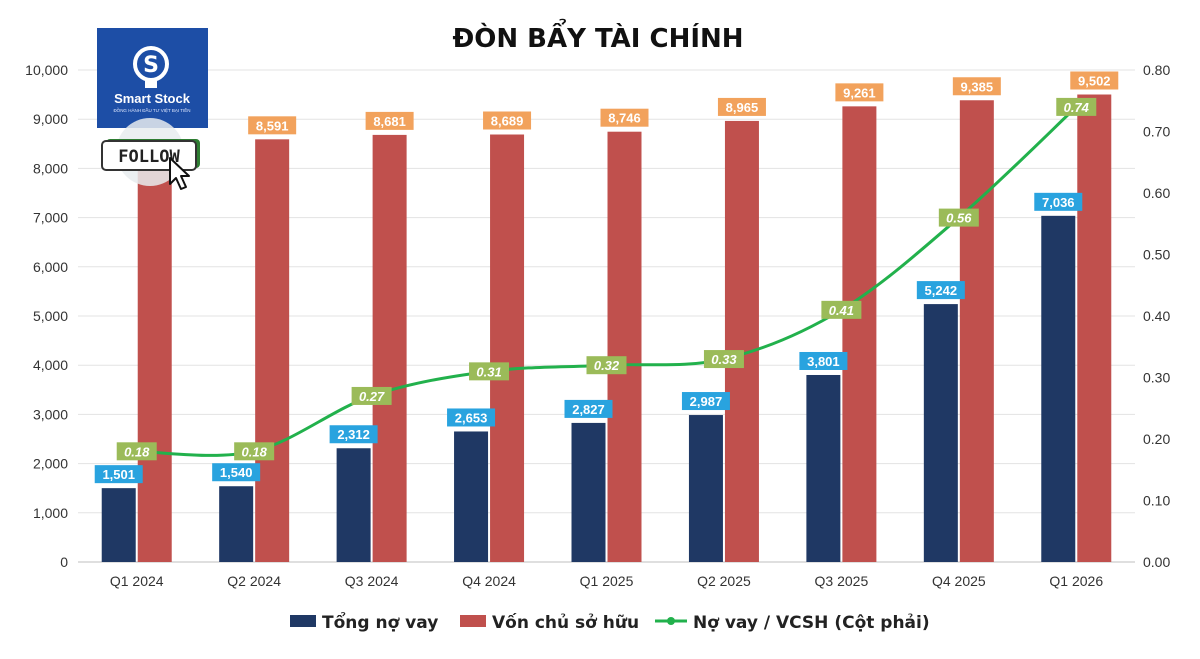 This screenshot has width=1200, height=659. Describe the element at coordinates (671, 621) in the screenshot. I see `legend-marker-ratio` at that location.